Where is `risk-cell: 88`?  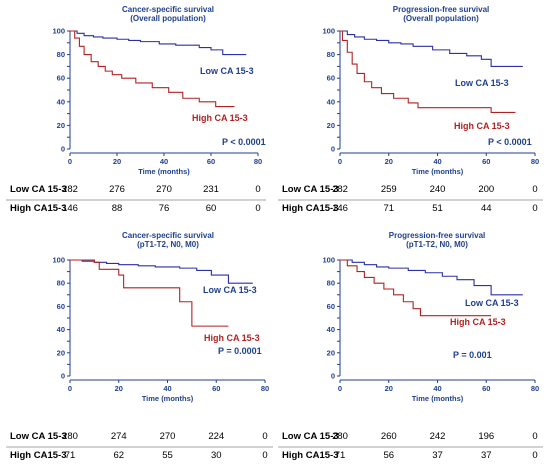 risk-cell: 88 is located at coordinates (117, 208).